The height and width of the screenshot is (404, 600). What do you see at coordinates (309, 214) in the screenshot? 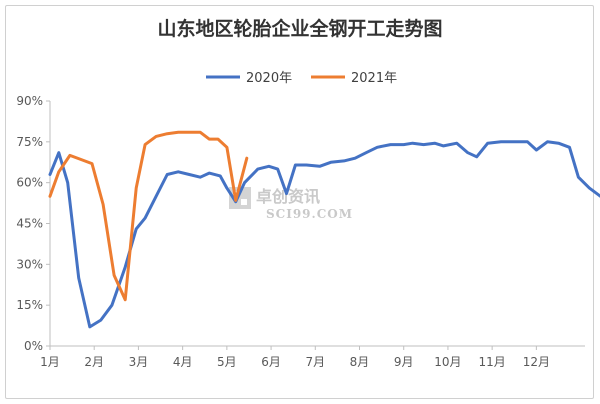
I see `watermark-en: SCI99.COM` at bounding box center [309, 214].